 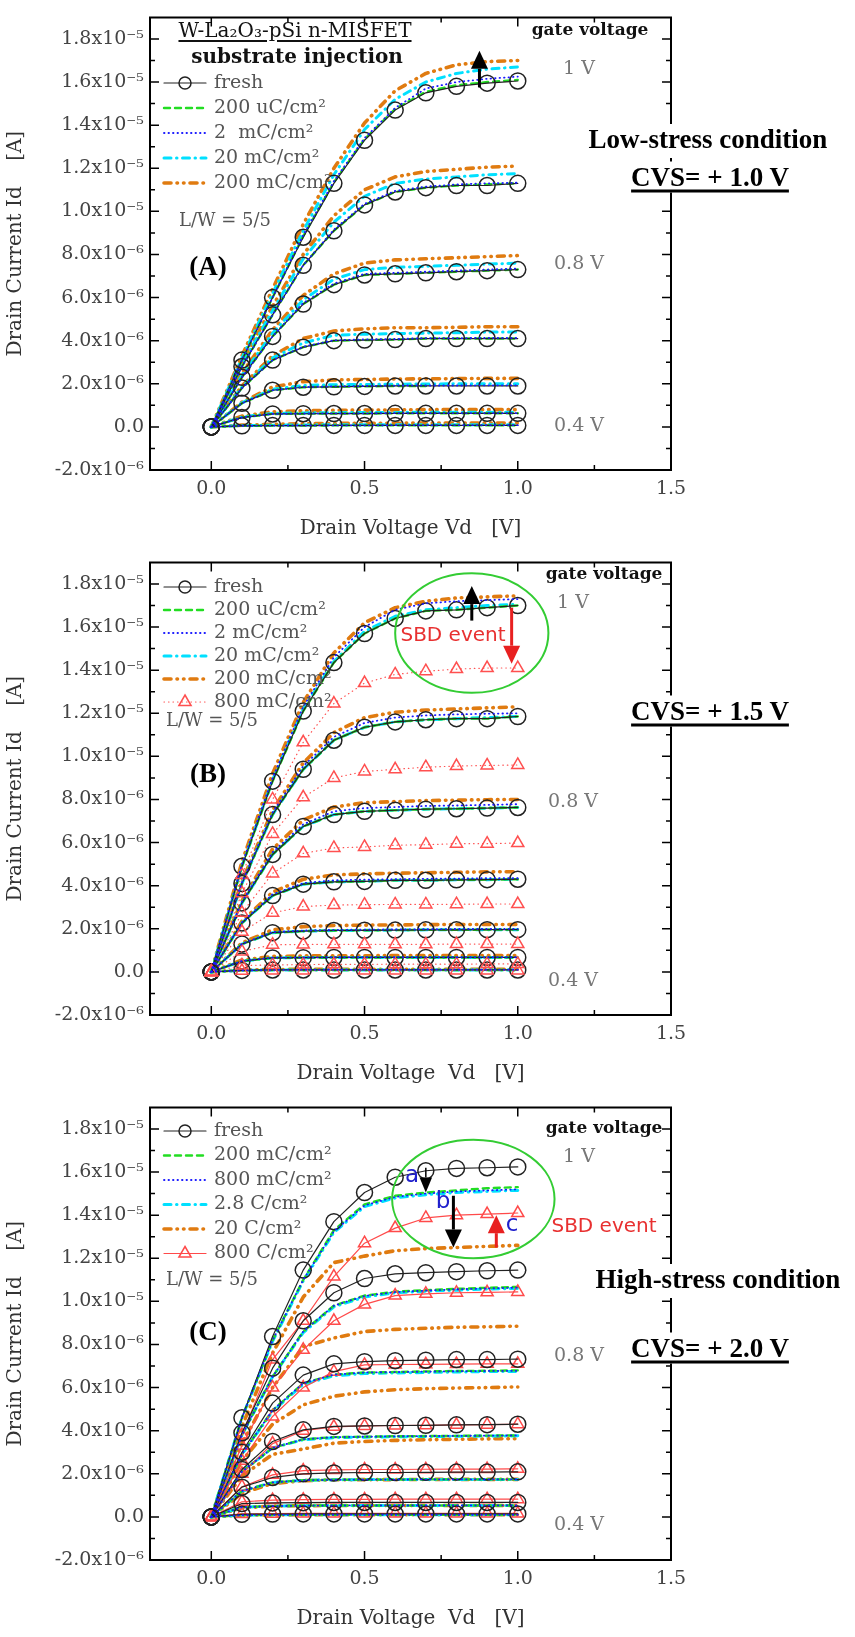 What do you see at coordinates (295, 30) in the screenshot?
I see `chart-title: W-La₂O₃-pSi n-MISFET` at bounding box center [295, 30].